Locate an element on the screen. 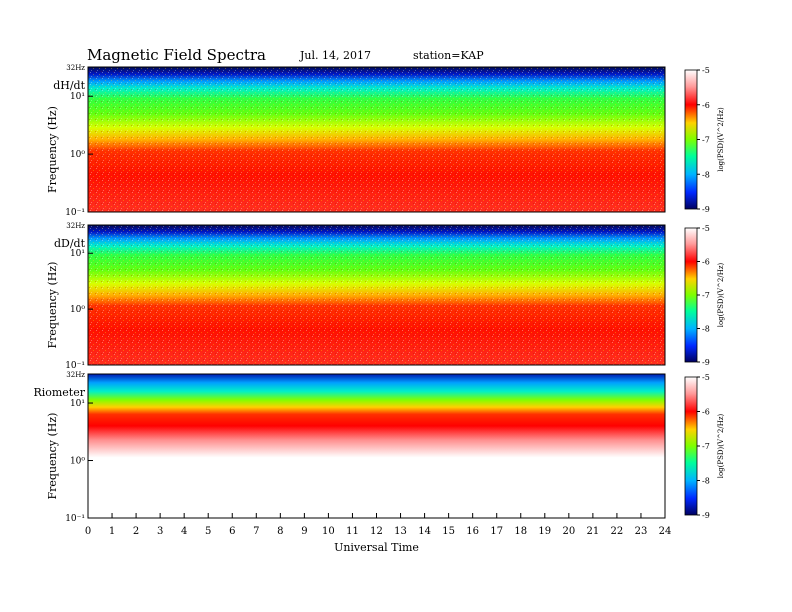  x-tick-label: 20 is located at coordinates (568, 531).